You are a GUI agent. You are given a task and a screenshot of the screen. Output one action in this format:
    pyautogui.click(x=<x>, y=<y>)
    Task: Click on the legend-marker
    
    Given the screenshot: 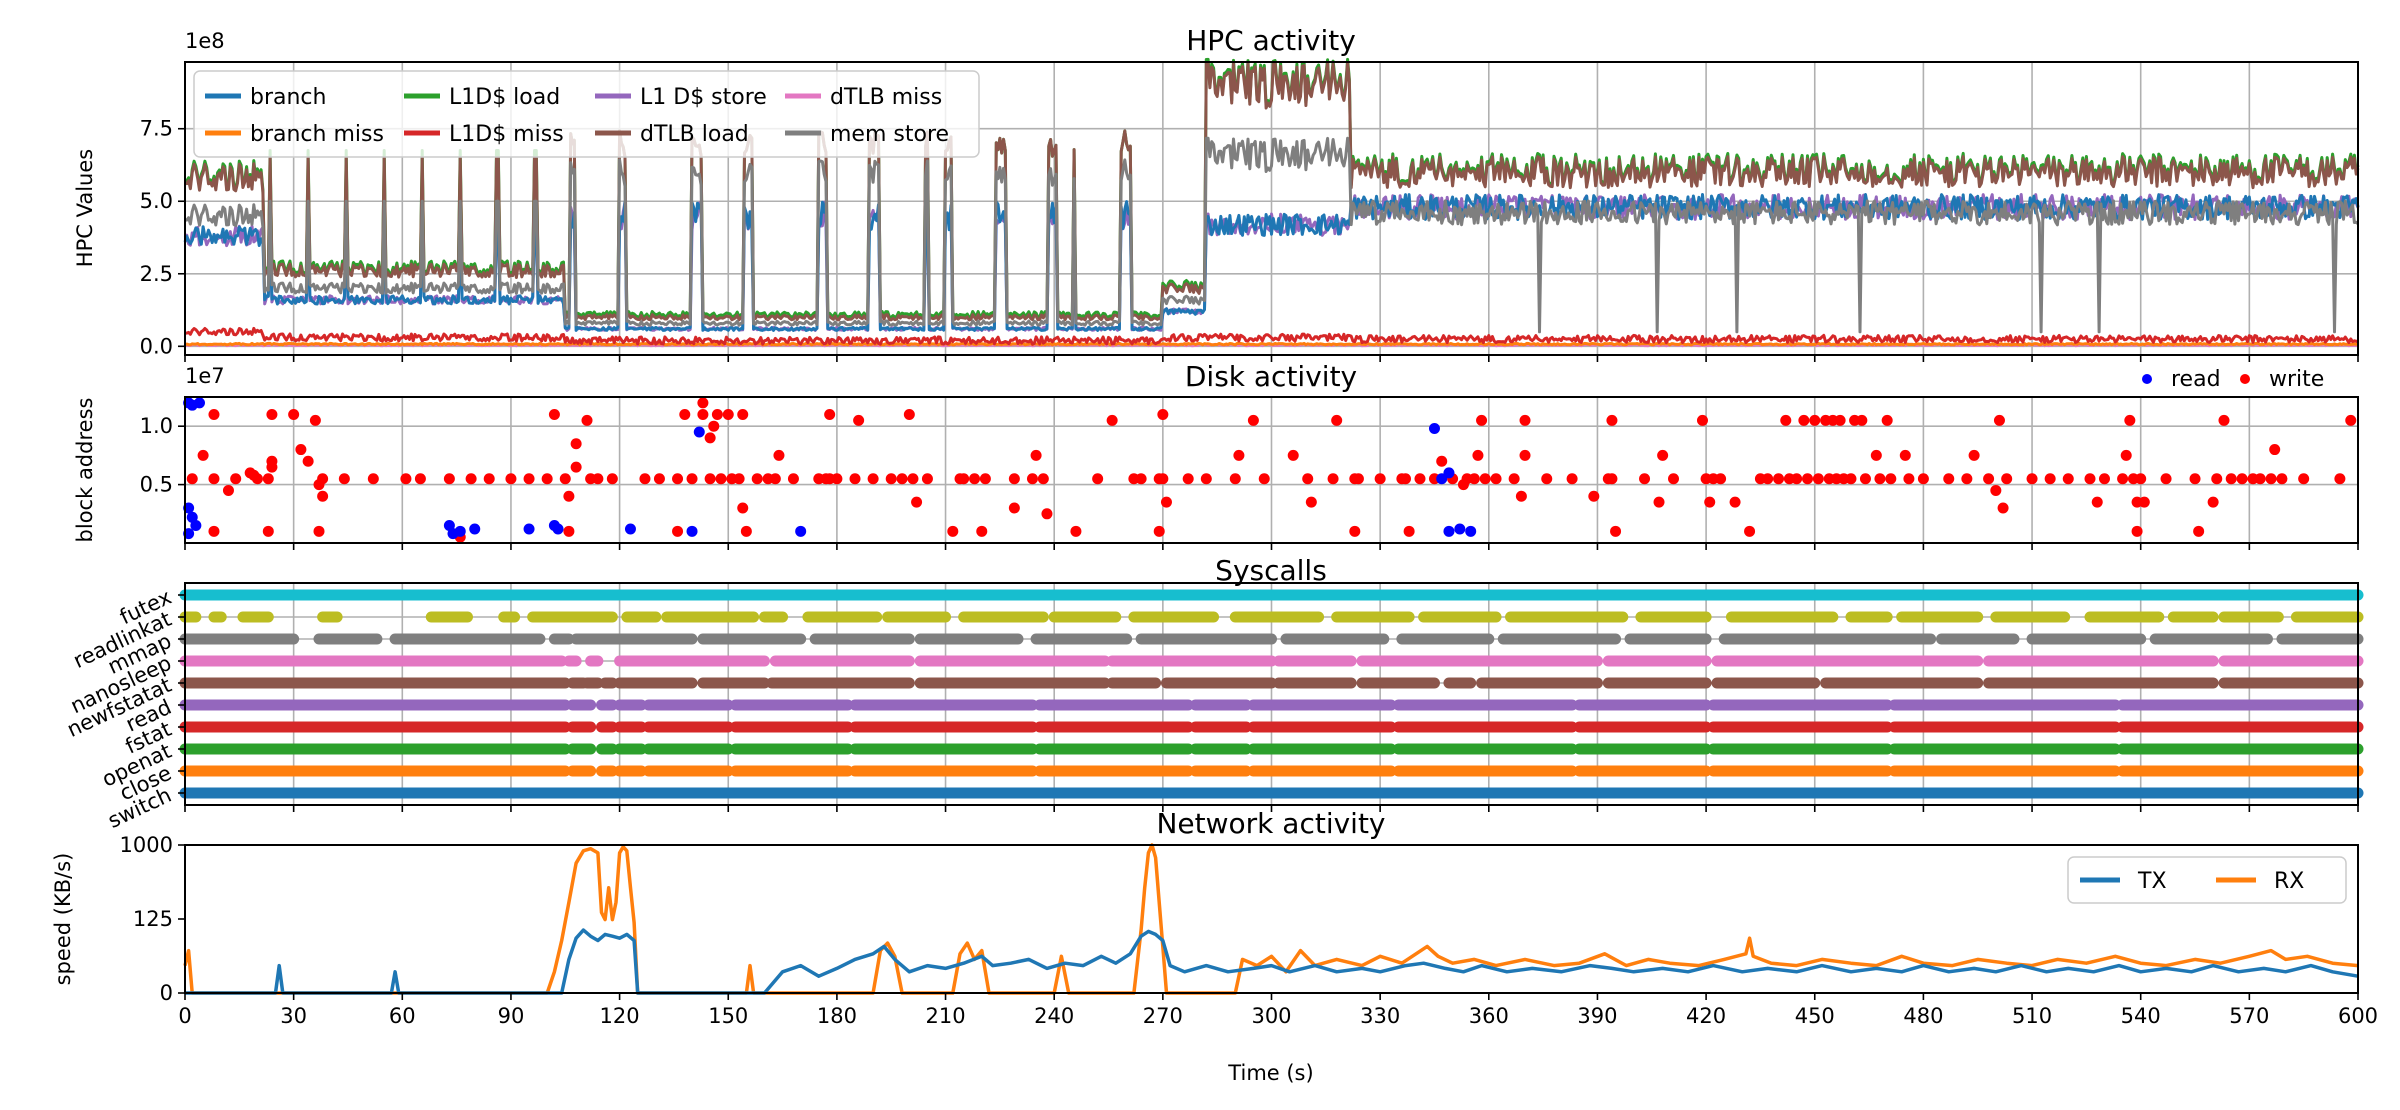 What is the action you would take?
    pyautogui.click(x=2147, y=379)
    